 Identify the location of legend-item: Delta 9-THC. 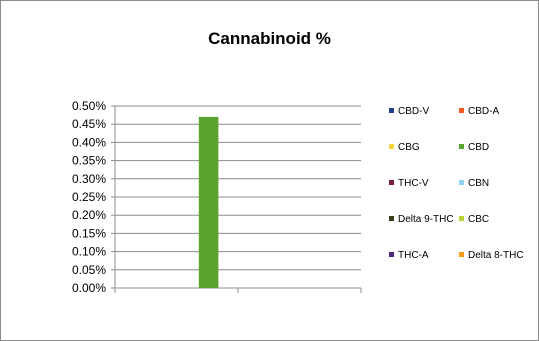
(421, 219).